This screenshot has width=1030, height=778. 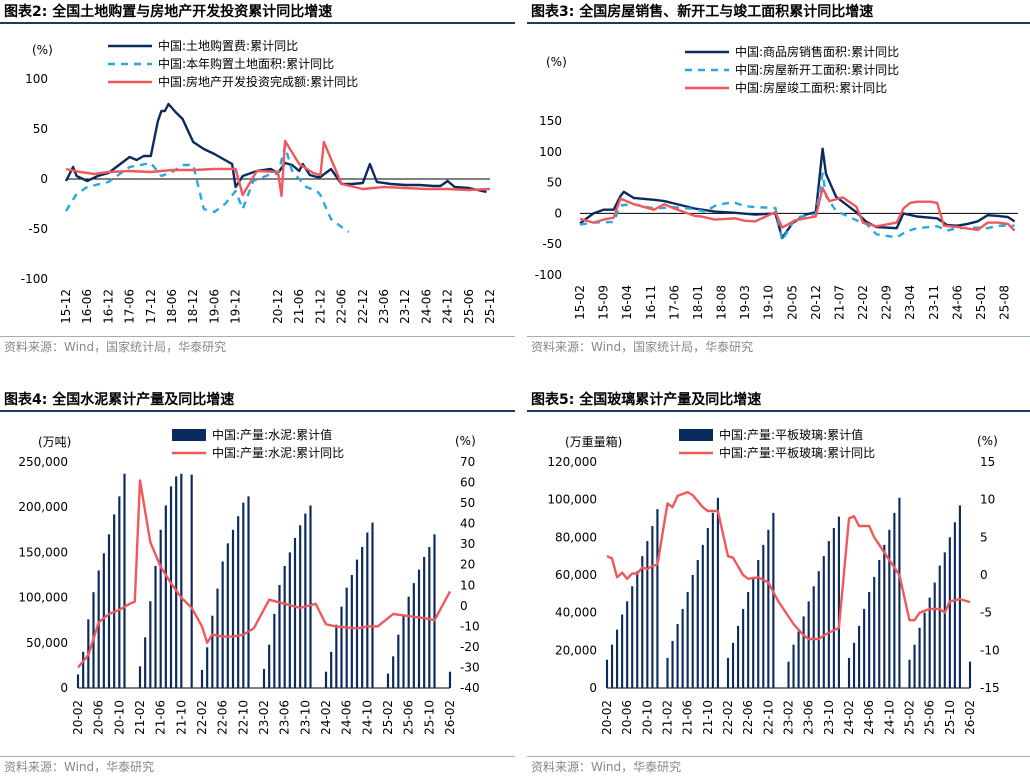 I want to click on x-tick-label: 24-10, so click(x=889, y=717).